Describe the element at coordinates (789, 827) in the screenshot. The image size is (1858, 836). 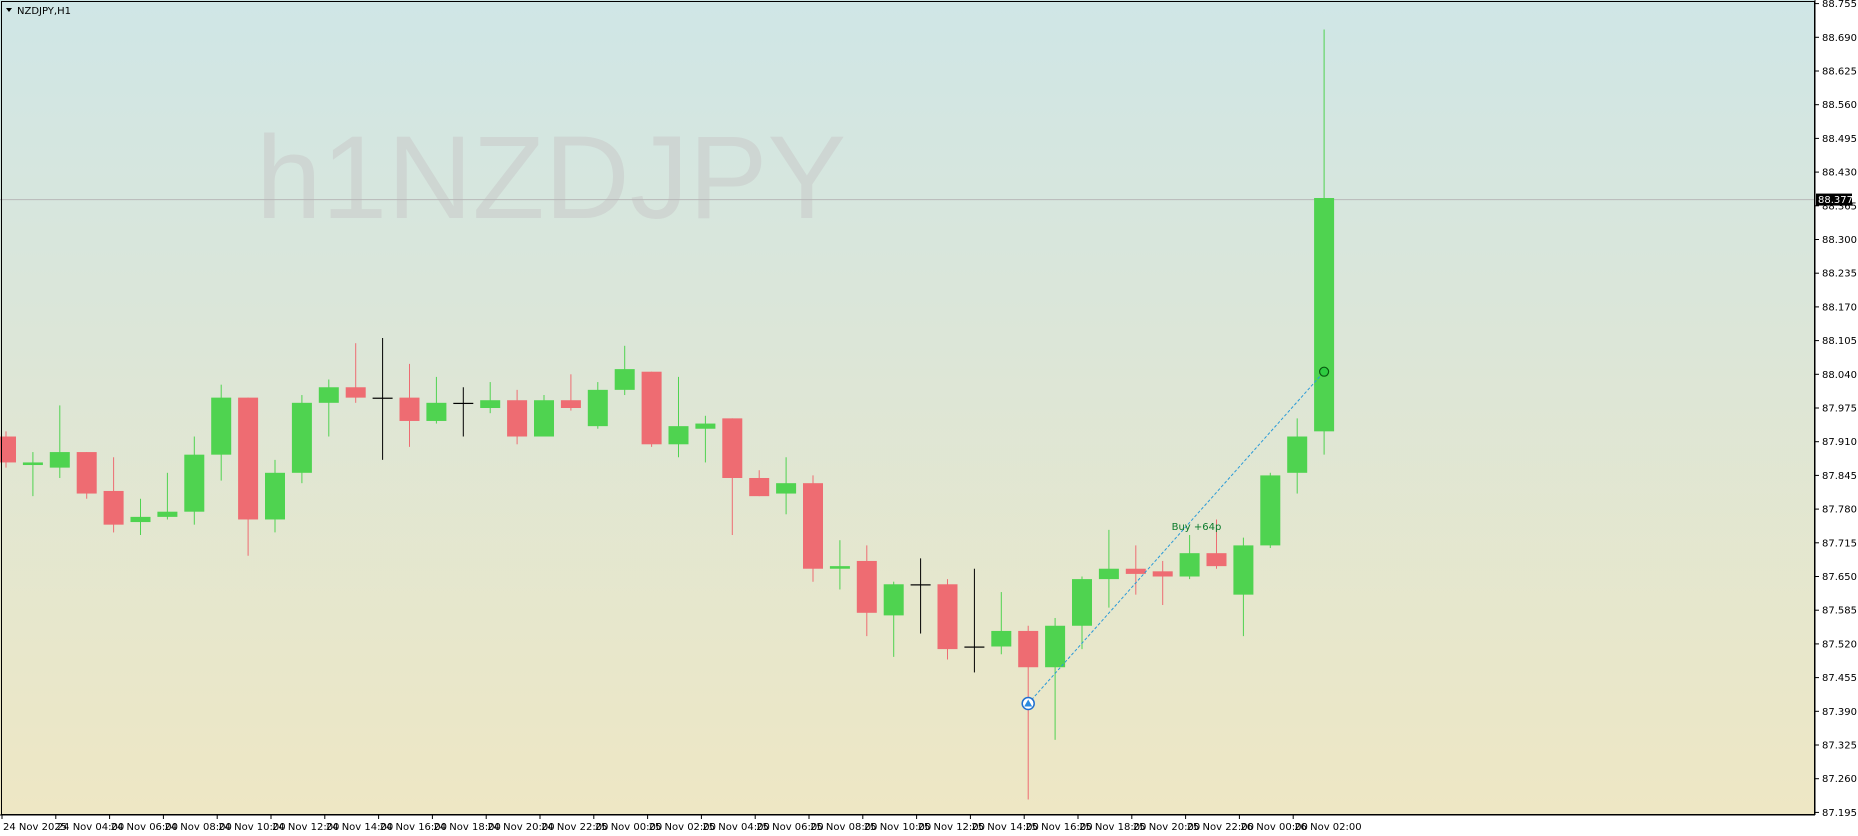
I see `time-tick-label: 25 Nov 06:00` at that location.